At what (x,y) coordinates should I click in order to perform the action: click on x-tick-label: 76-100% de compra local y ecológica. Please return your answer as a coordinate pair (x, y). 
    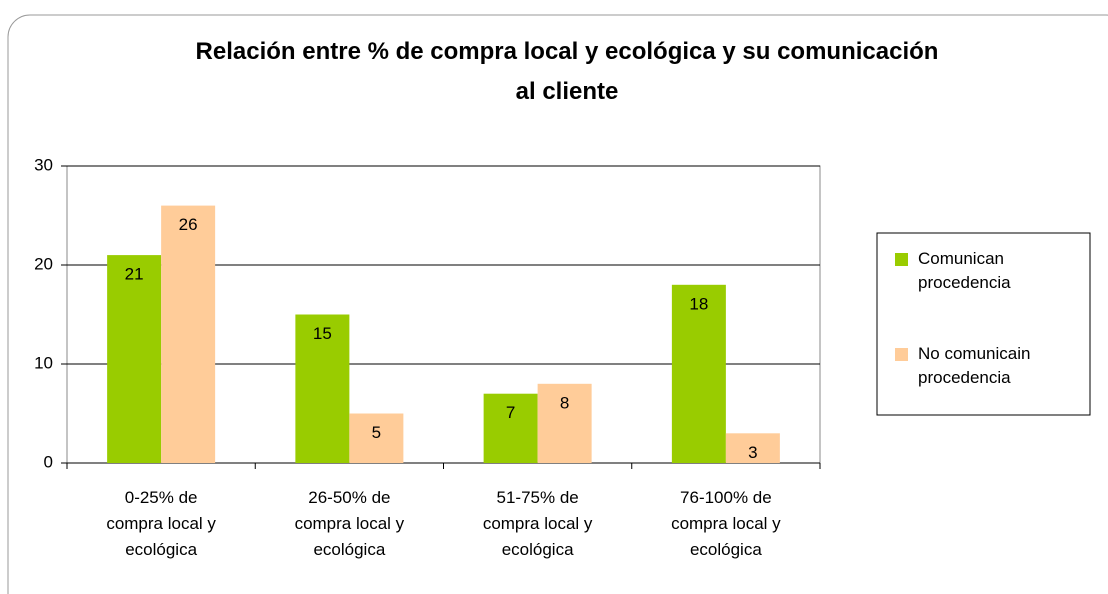
    Looking at the image, I should click on (726, 523).